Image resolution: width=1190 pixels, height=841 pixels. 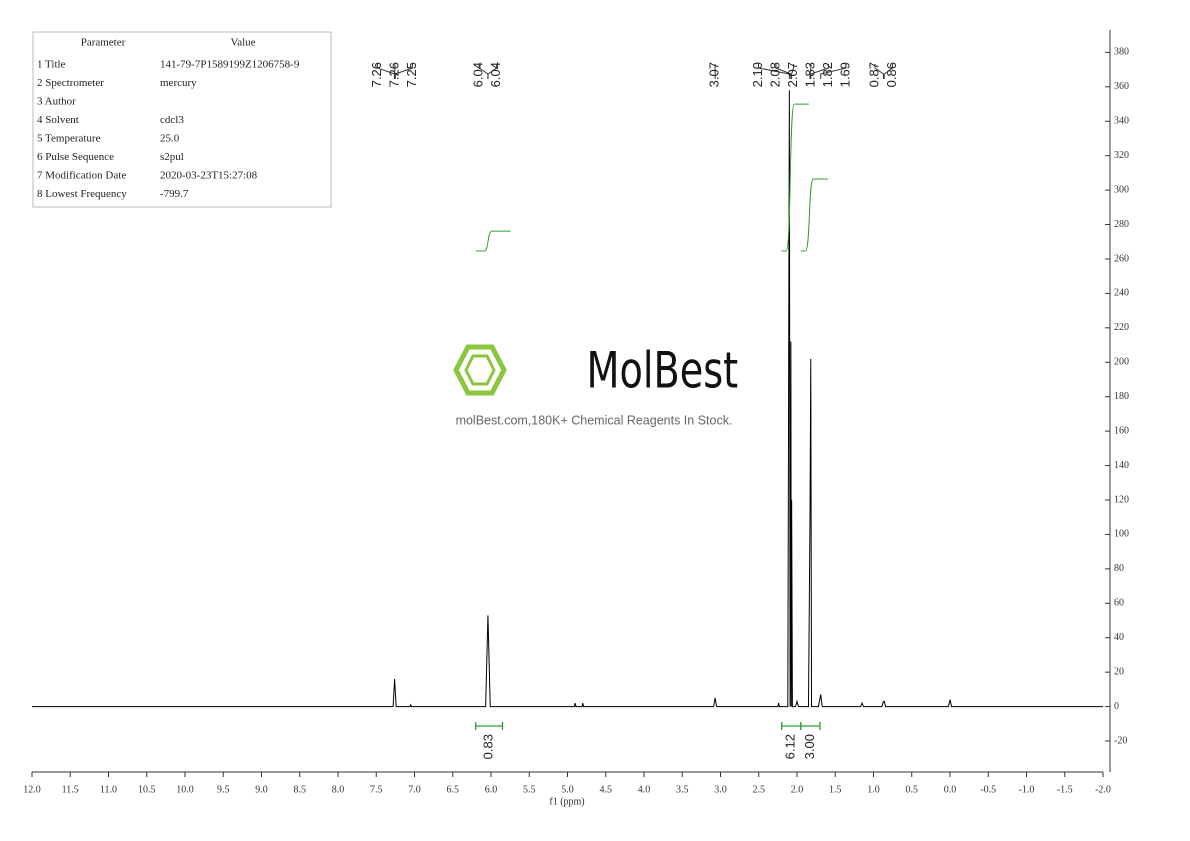 I want to click on table-border, so click(x=182, y=119).